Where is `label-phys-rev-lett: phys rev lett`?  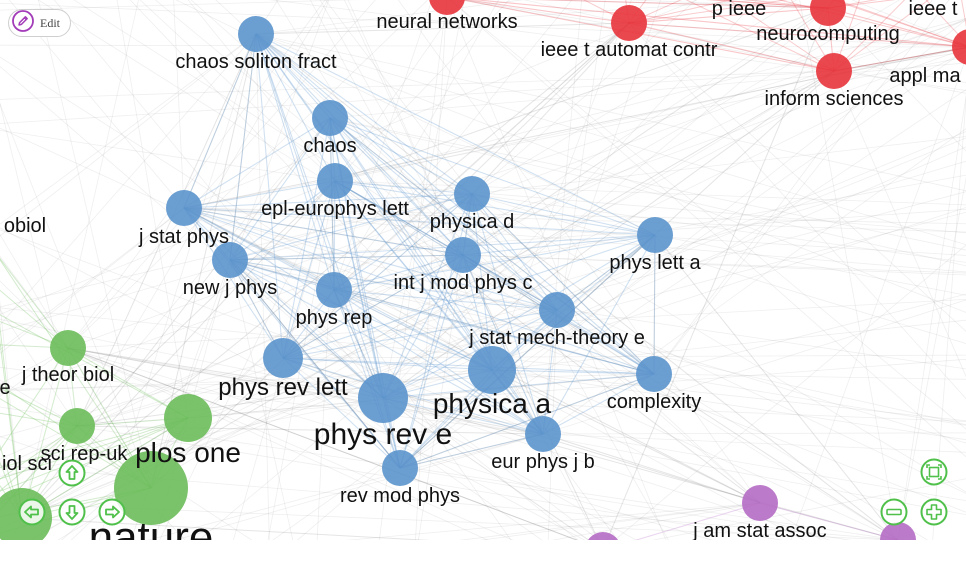 label-phys-rev-lett: phys rev lett is located at coordinates (283, 387).